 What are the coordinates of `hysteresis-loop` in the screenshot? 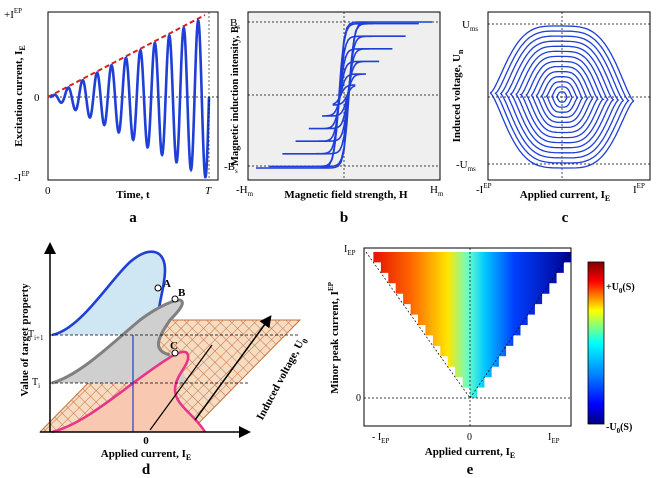 It's located at (344, 95).